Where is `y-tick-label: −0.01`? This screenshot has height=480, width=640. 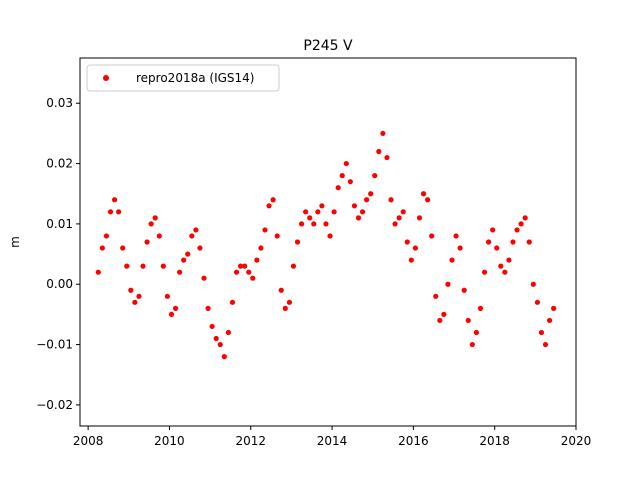
y-tick-label: −0.01 is located at coordinates (54, 345).